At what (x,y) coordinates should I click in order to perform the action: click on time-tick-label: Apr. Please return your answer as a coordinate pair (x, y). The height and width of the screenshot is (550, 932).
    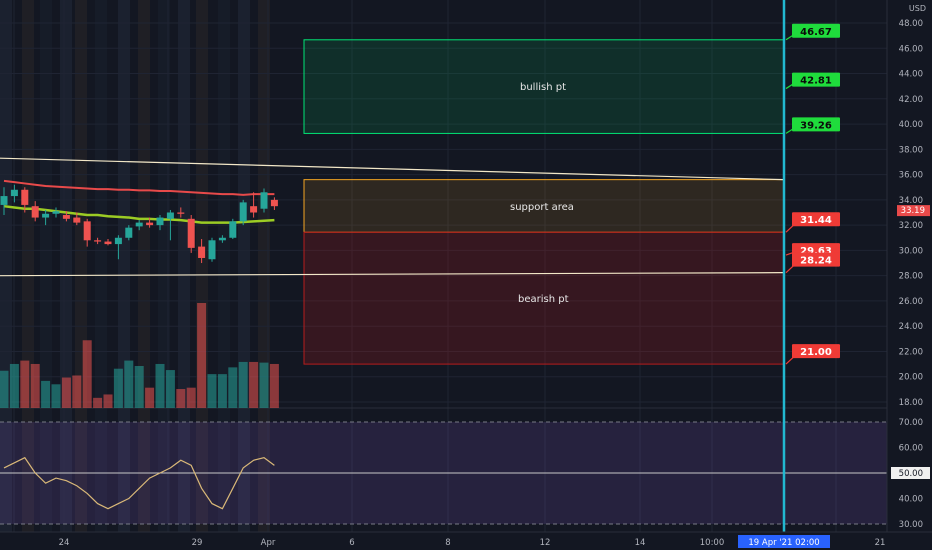
    Looking at the image, I should click on (268, 543).